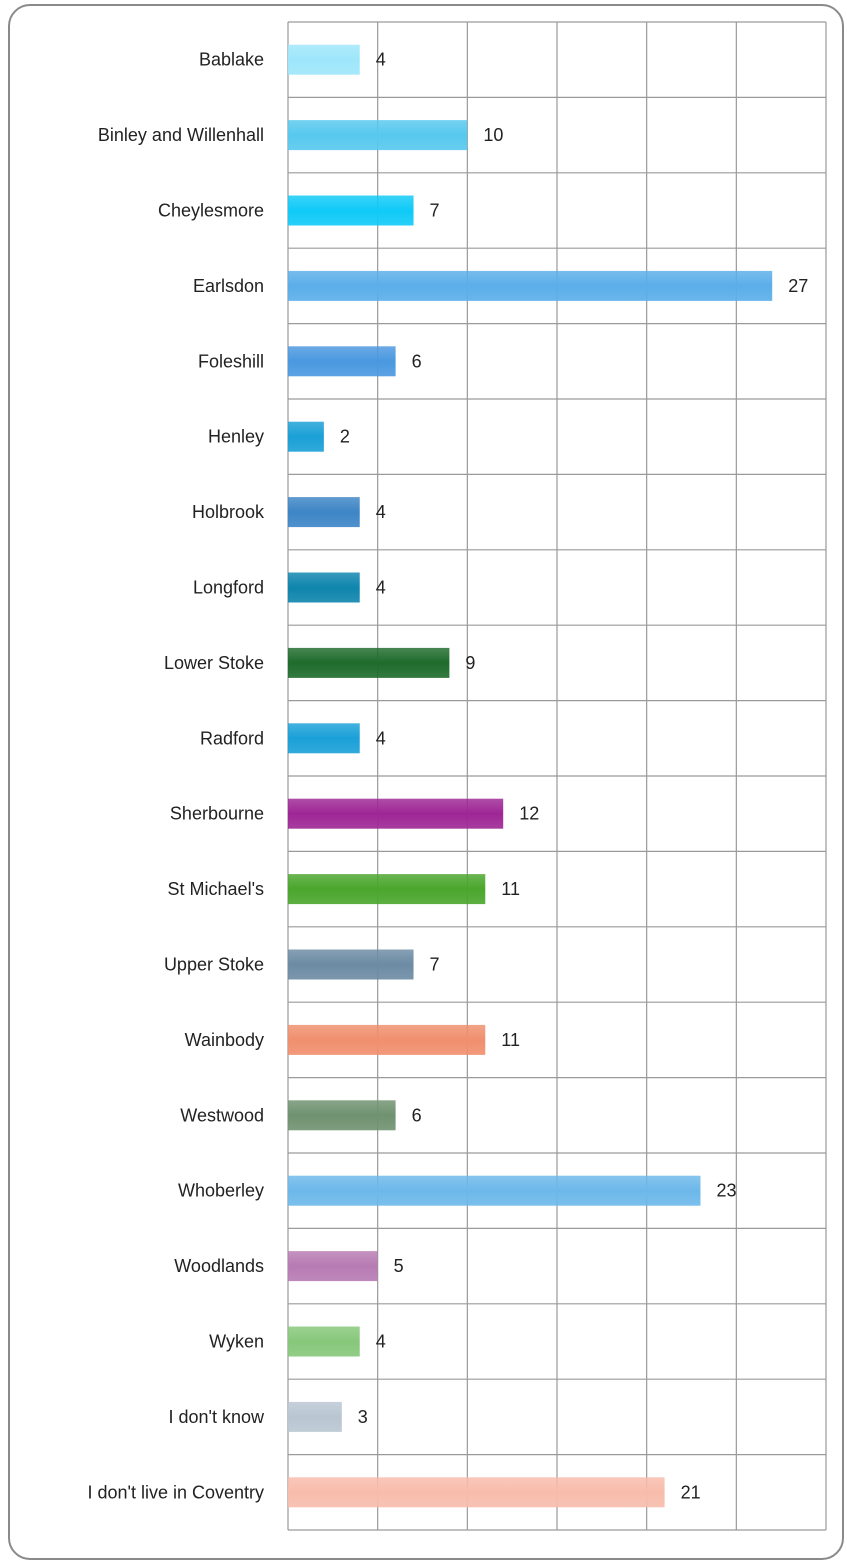  Describe the element at coordinates (217, 814) in the screenshot. I see `category-label: Sherbourne` at that location.